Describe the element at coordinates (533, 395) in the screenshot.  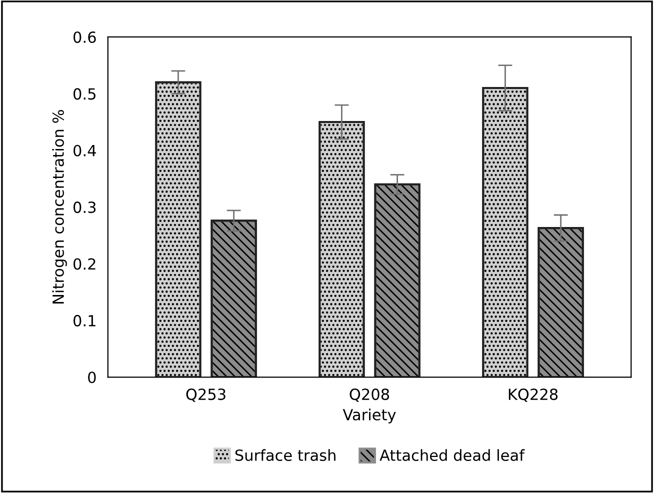
I see `x-tick-label: KQ228` at that location.